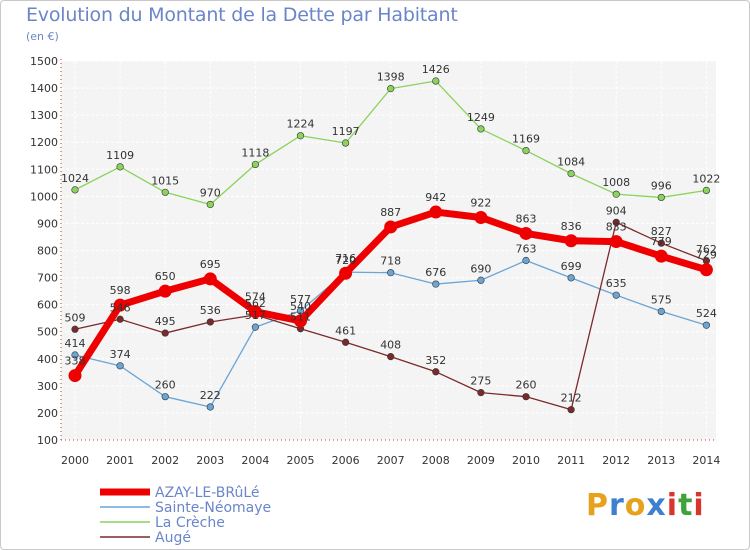  I want to click on y-tick-label: 1200, so click(44, 142).